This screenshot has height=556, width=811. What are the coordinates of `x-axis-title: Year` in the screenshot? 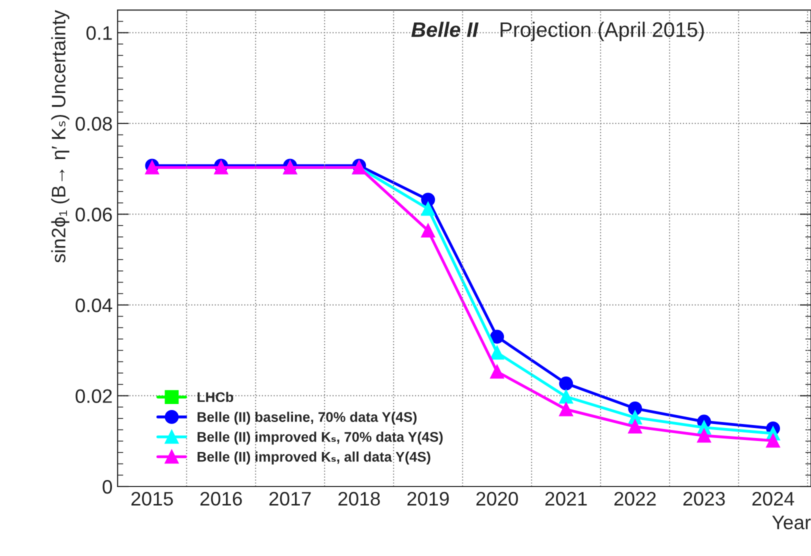 It's located at (791, 523).